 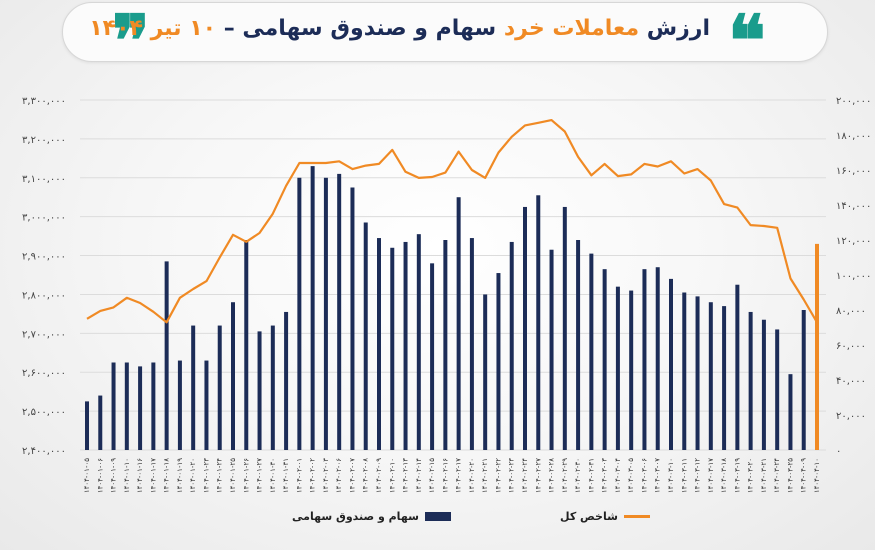 What do you see at coordinates (711, 475) in the screenshot?
I see `x-tick-label: ۱۴۰۴-۰۳-۱۷` at bounding box center [711, 475].